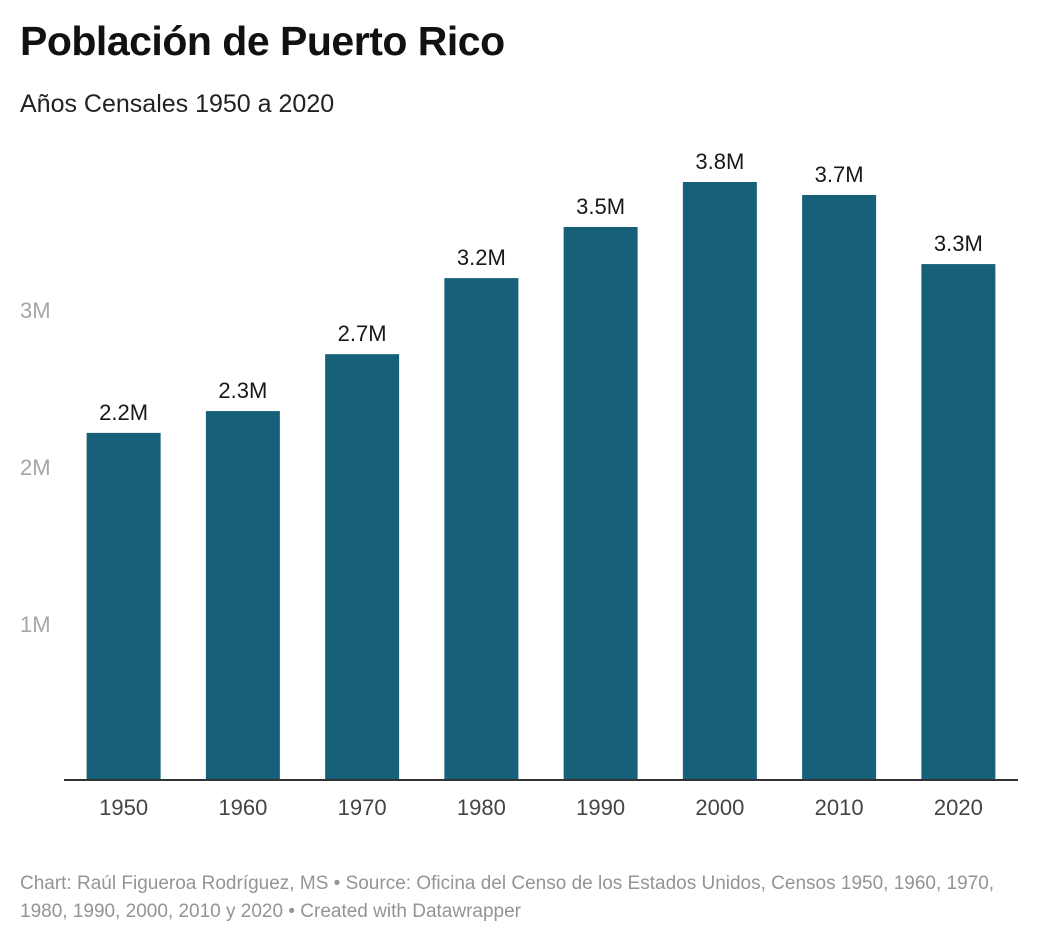 This screenshot has height=940, width=1040. What do you see at coordinates (362, 333) in the screenshot?
I see `value-label: 2.7M` at bounding box center [362, 333].